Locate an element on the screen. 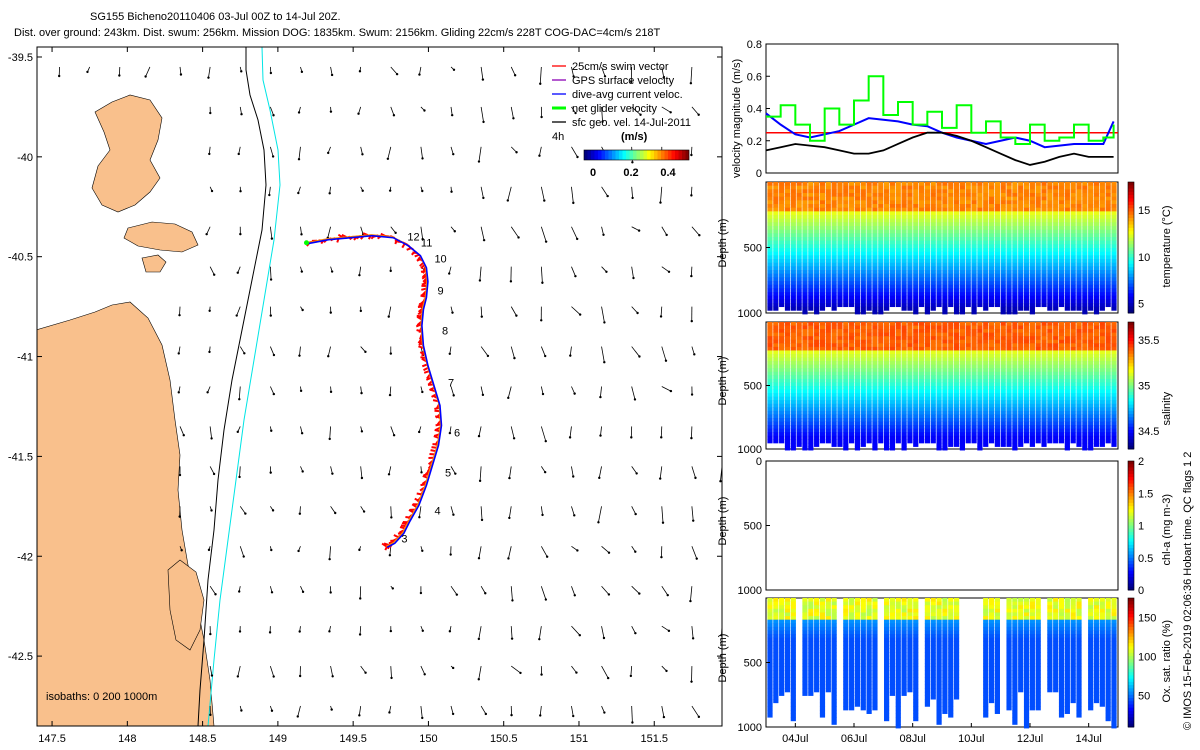 The width and height of the screenshot is (1200, 750). legend-colorbar-cell is located at coordinates (659, 155).